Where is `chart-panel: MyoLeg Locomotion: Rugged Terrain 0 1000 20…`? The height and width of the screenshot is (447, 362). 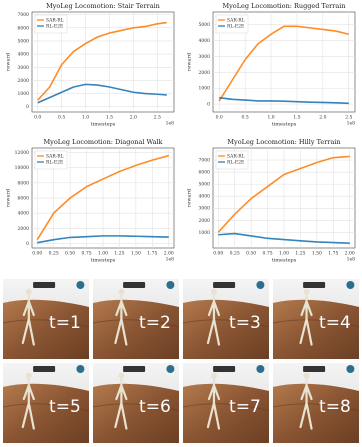
chart-panel: MyoLeg Locomotion: Rugged Terrain 0 1000 20… is located at coordinates (271, 65).